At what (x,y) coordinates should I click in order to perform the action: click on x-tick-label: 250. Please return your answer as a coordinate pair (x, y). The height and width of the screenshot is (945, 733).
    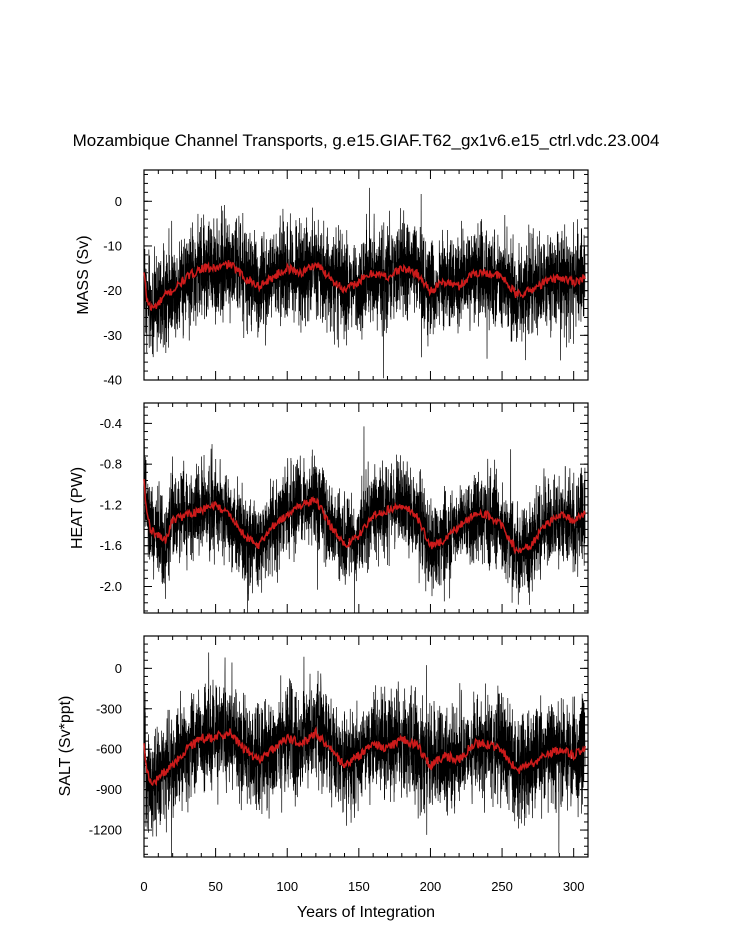
    Looking at the image, I should click on (502, 886).